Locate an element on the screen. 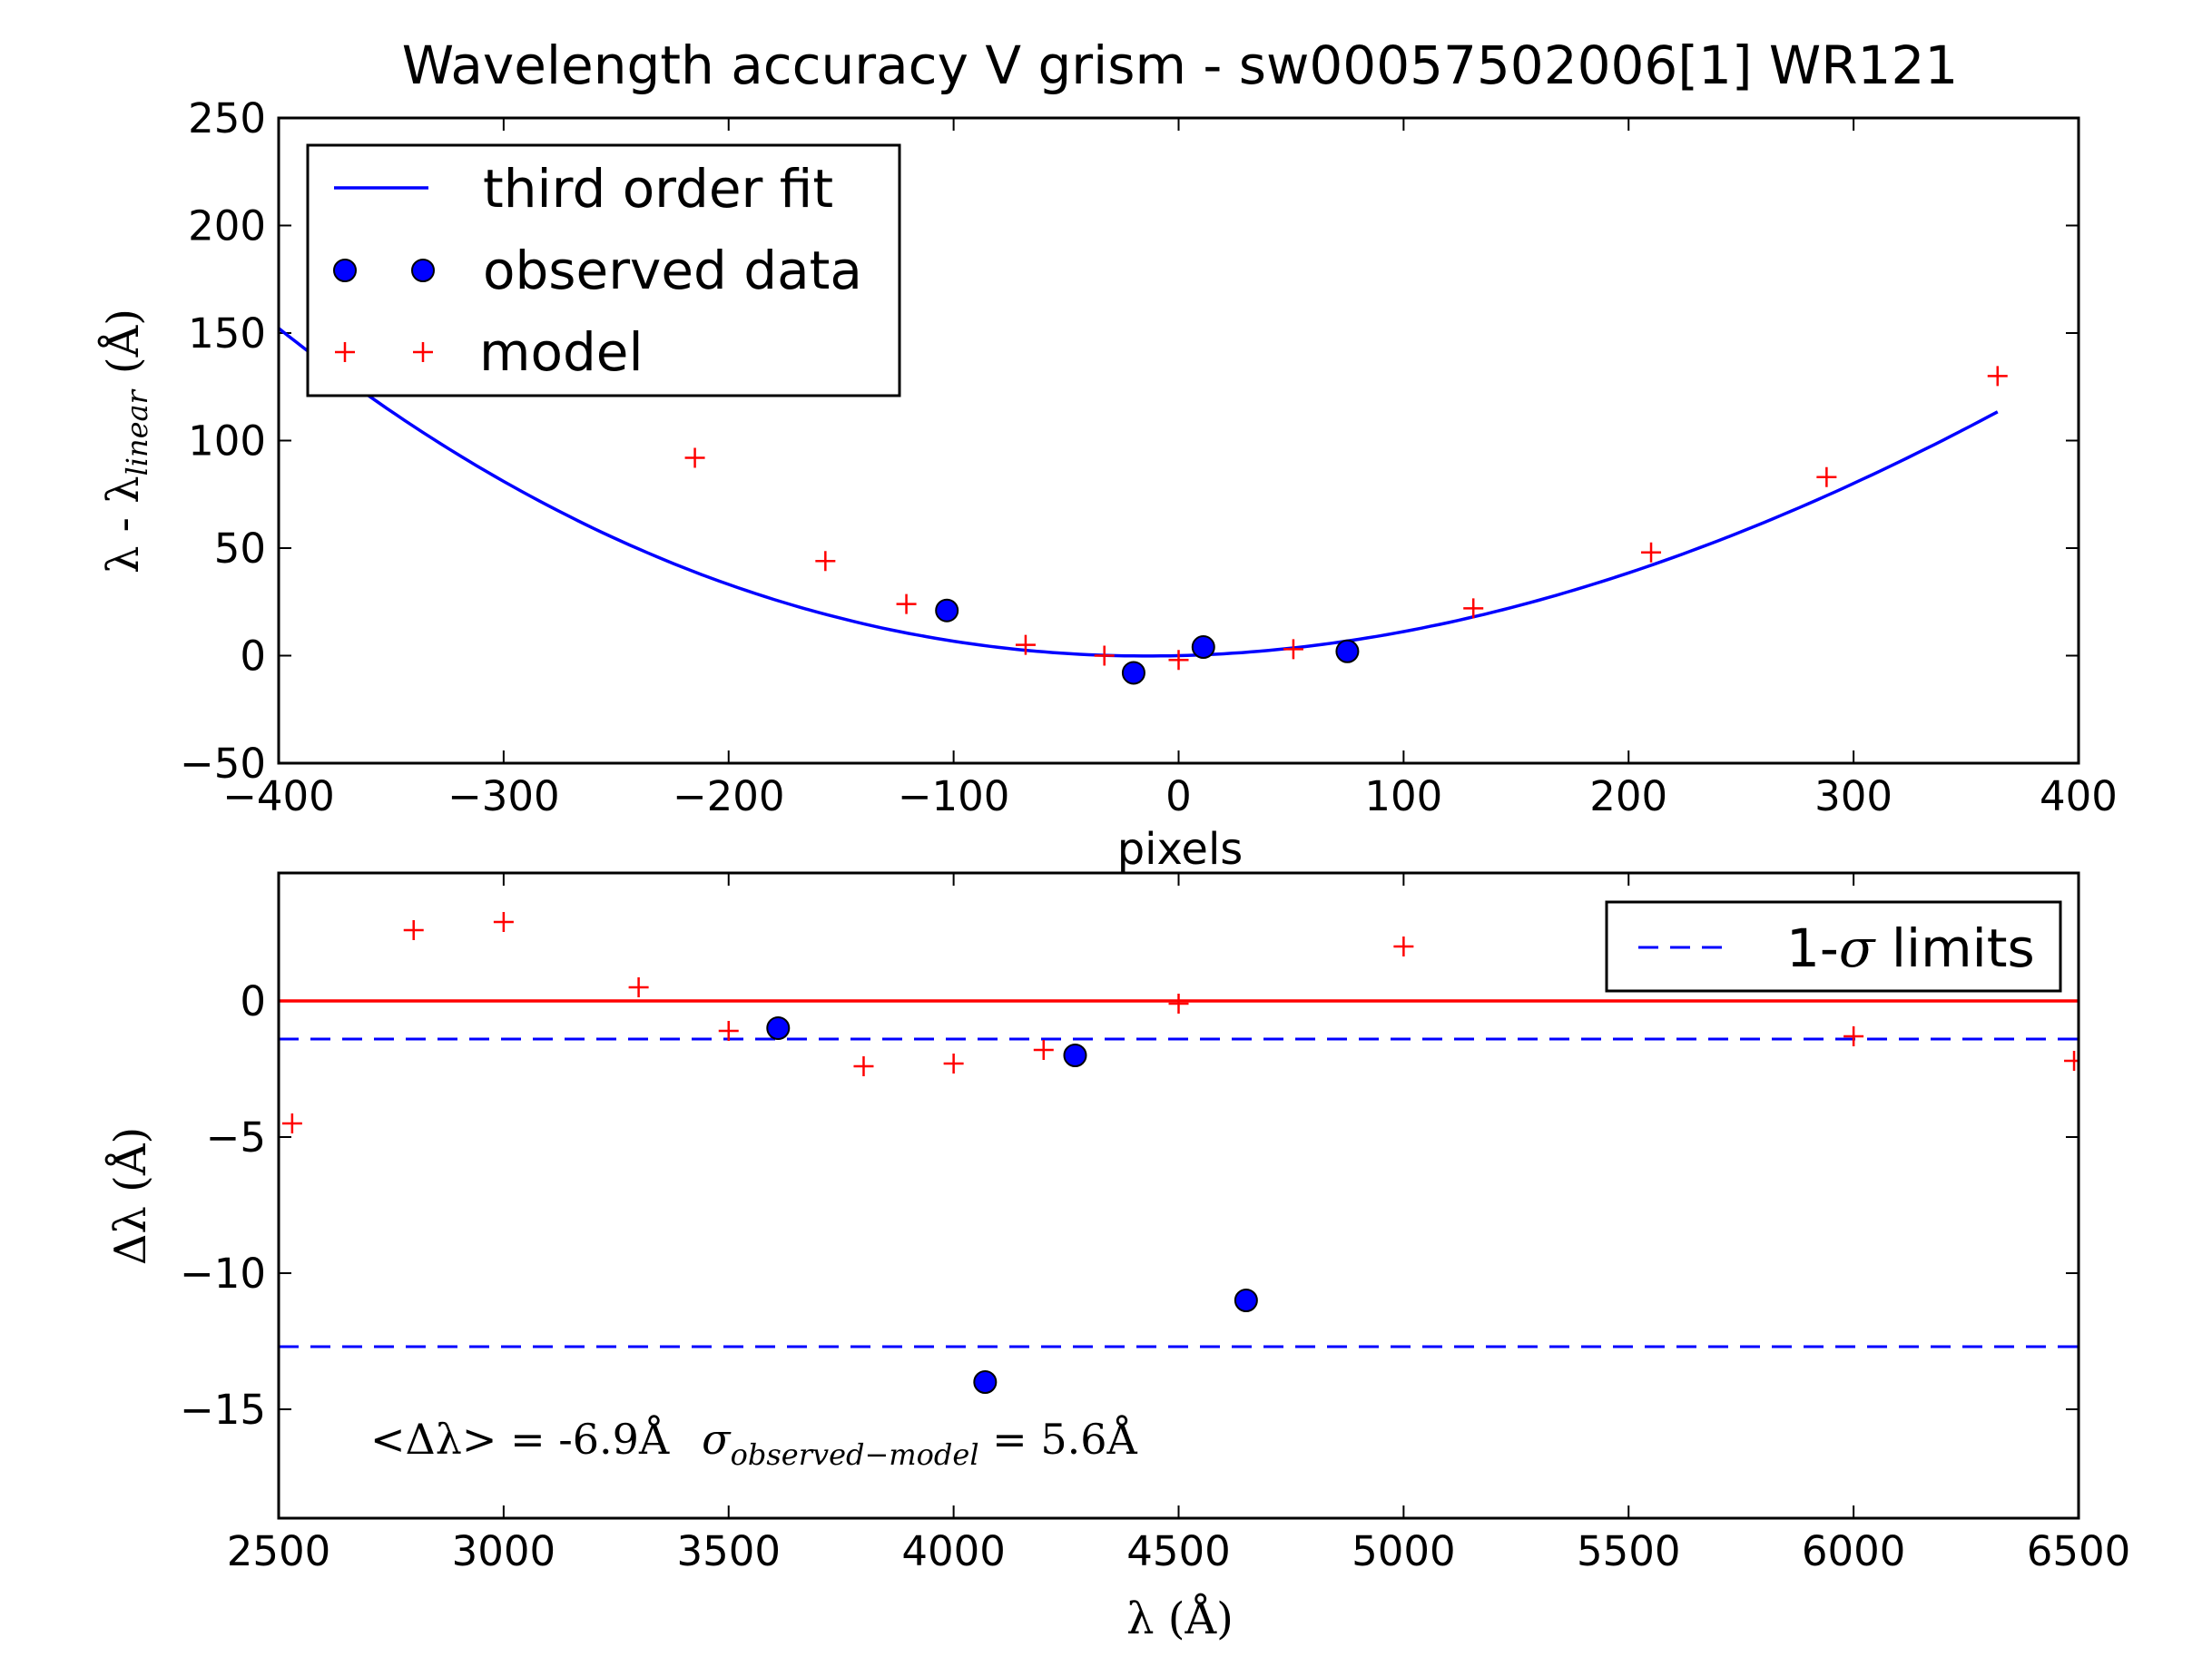 This screenshot has height=1667, width=2212. statistics-annotation: <Δλ> = -6.9Å σobserved−model = 5.6Å is located at coordinates (754, 1443).